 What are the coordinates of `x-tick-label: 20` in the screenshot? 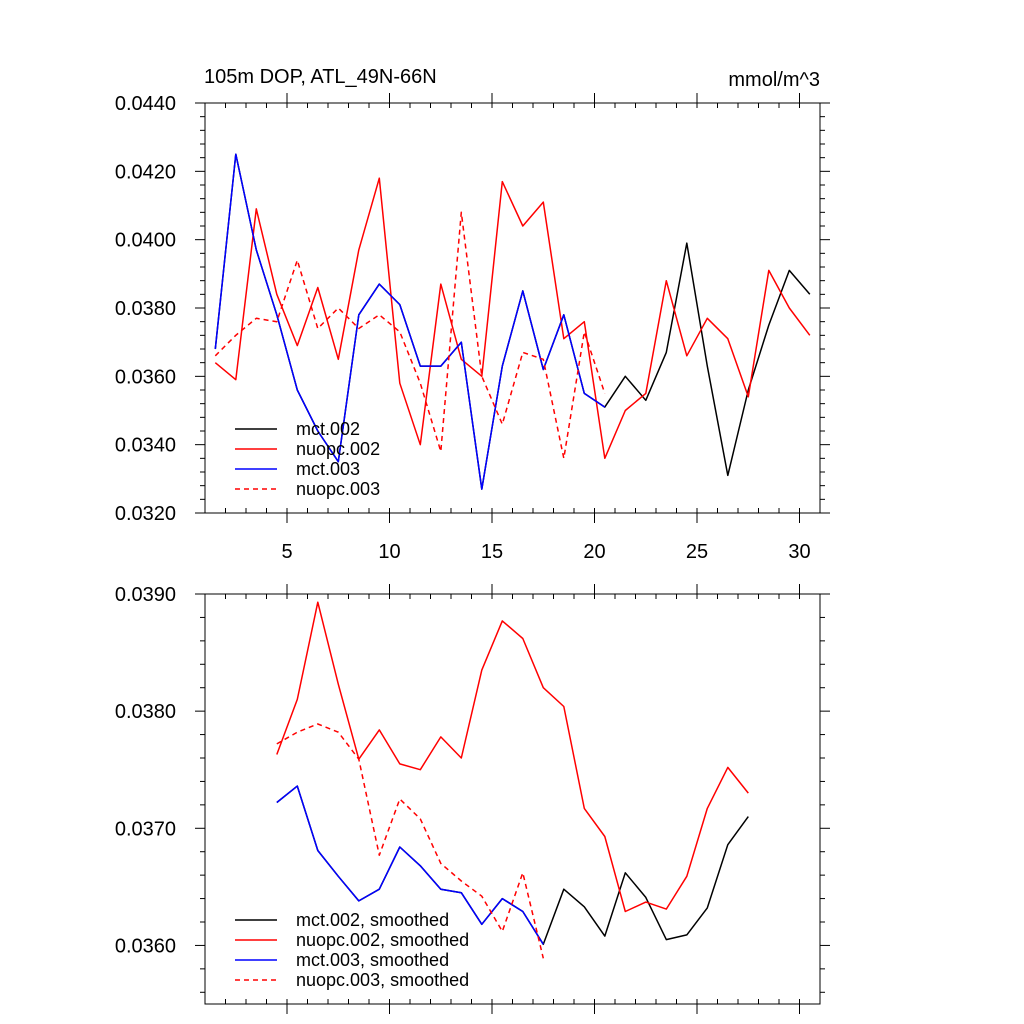 It's located at (594, 552).